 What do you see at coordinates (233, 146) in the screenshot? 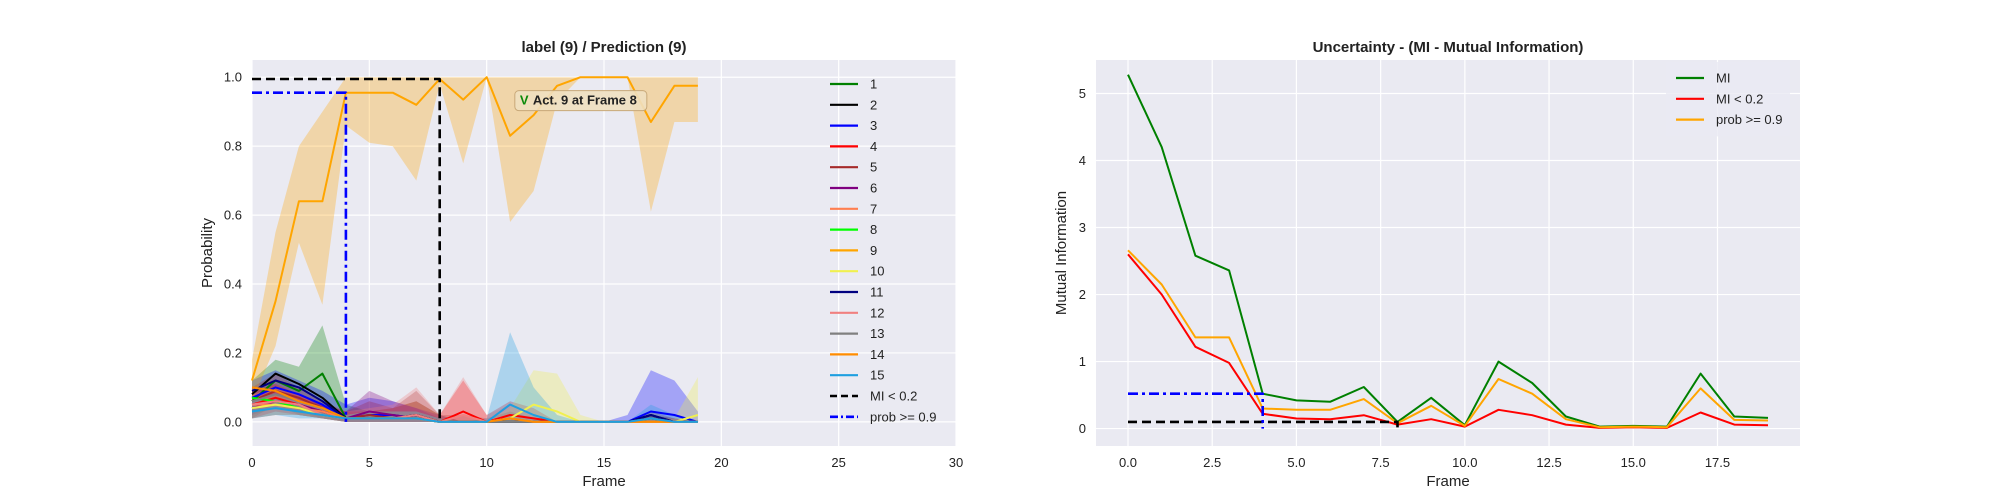
I see `y-tick-label: 0.8` at bounding box center [233, 146].